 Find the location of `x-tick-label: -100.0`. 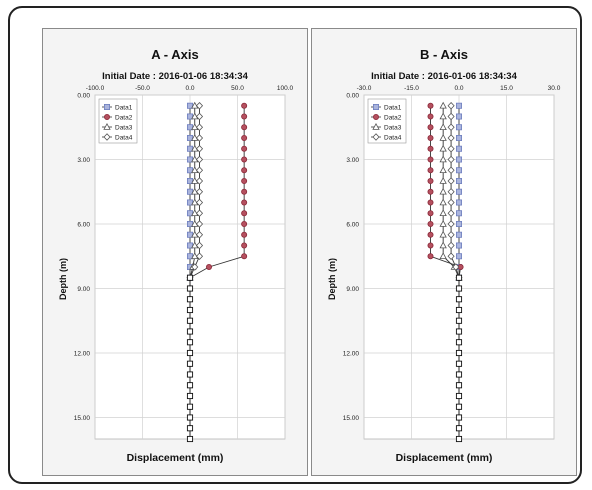

x-tick-label: -100.0 is located at coordinates (95, 88).